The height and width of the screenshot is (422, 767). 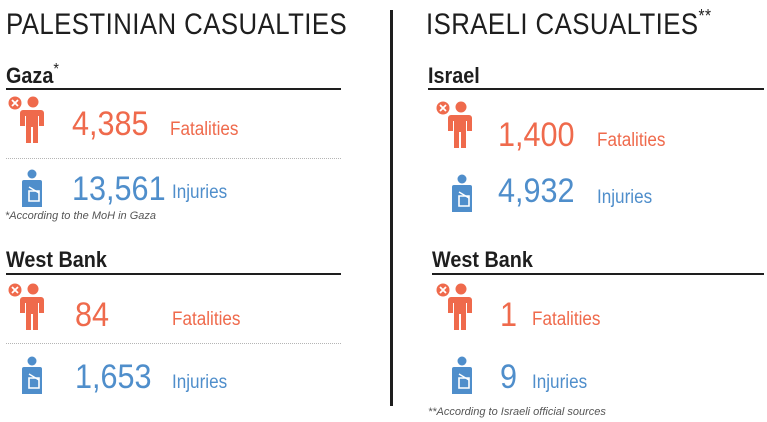 What do you see at coordinates (200, 382) in the screenshot?
I see `west-bank-palestinian-injuries-label: Injuries` at bounding box center [200, 382].